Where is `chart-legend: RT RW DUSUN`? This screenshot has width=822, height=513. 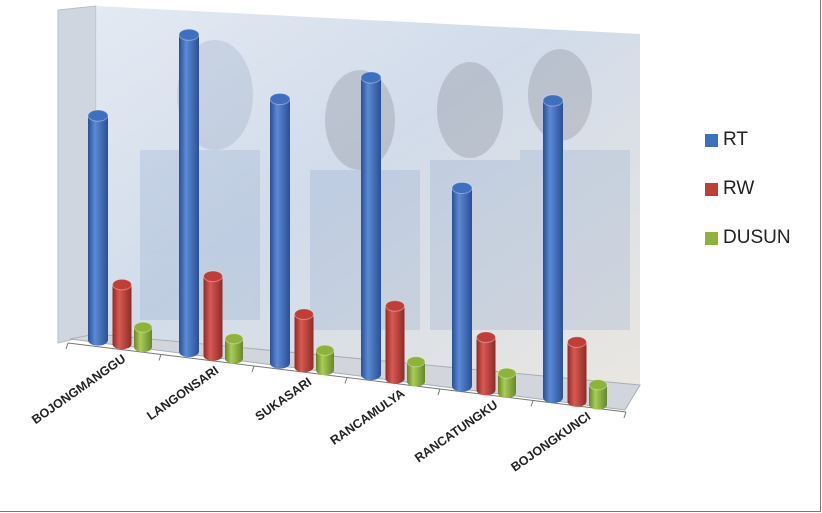
chart-legend: RT RW DUSUN is located at coordinates (748, 201).